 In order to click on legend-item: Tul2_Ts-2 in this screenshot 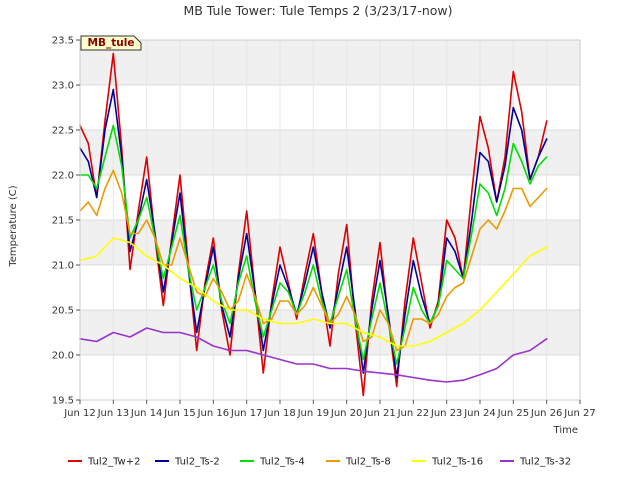, I will do `click(187, 462)`.